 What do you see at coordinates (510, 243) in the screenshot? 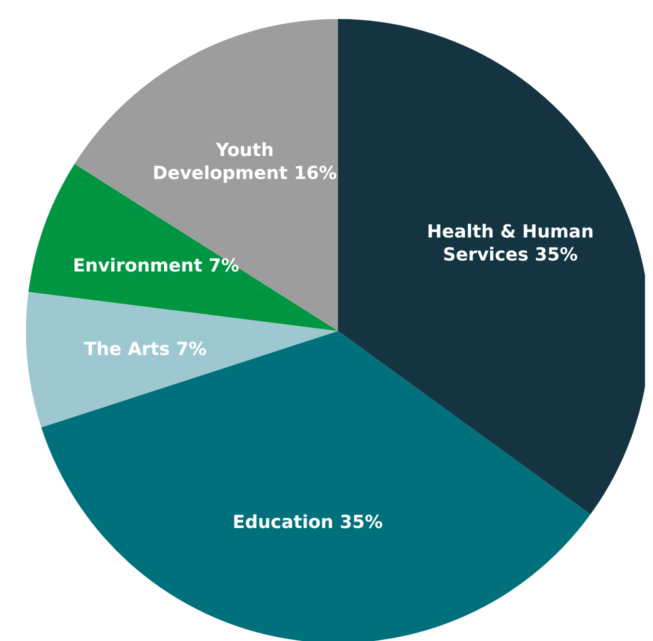
I see `slice-label: Health & Human Services 35%` at bounding box center [510, 243].